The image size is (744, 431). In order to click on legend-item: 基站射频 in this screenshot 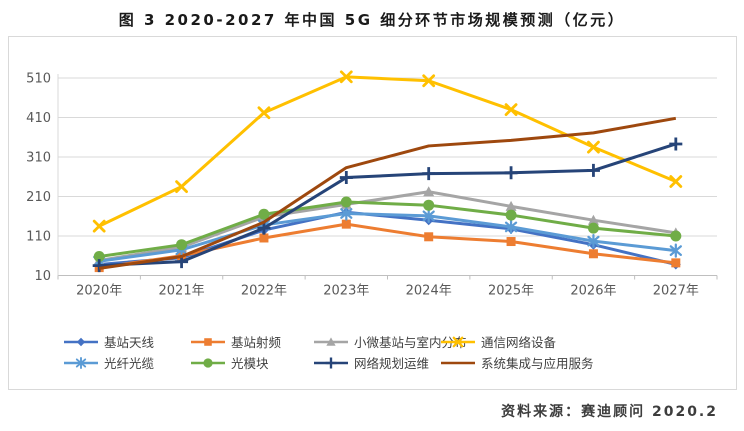, I will do `click(251, 341)`.